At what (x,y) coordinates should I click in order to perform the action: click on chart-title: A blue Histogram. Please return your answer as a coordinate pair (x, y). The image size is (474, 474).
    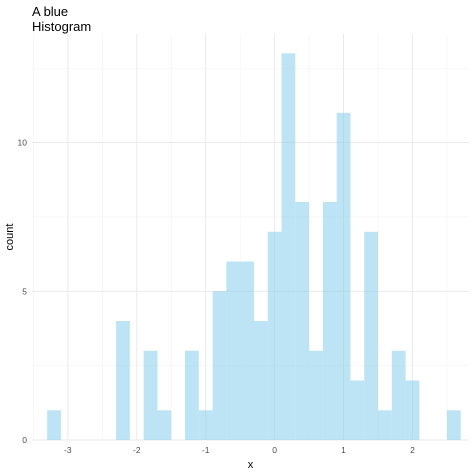
    Looking at the image, I should click on (62, 19).